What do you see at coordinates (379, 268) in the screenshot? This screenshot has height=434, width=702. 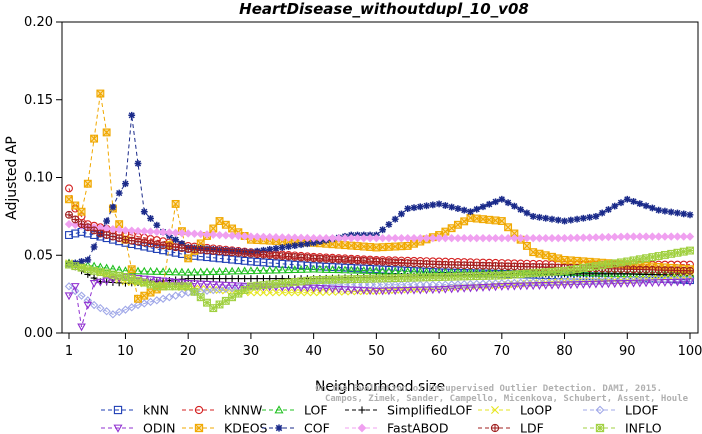 I see `series-line-lof` at bounding box center [379, 268].